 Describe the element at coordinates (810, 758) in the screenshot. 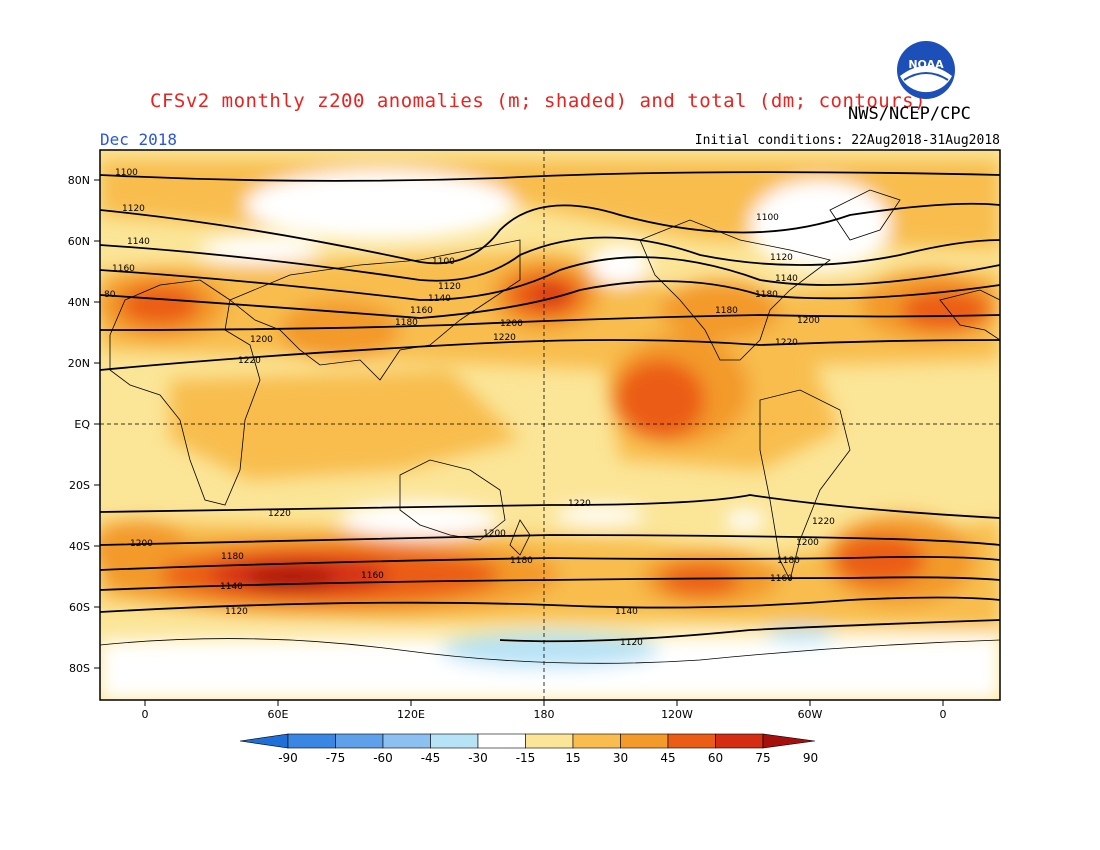

I see `colorbar-label: 90` at that location.